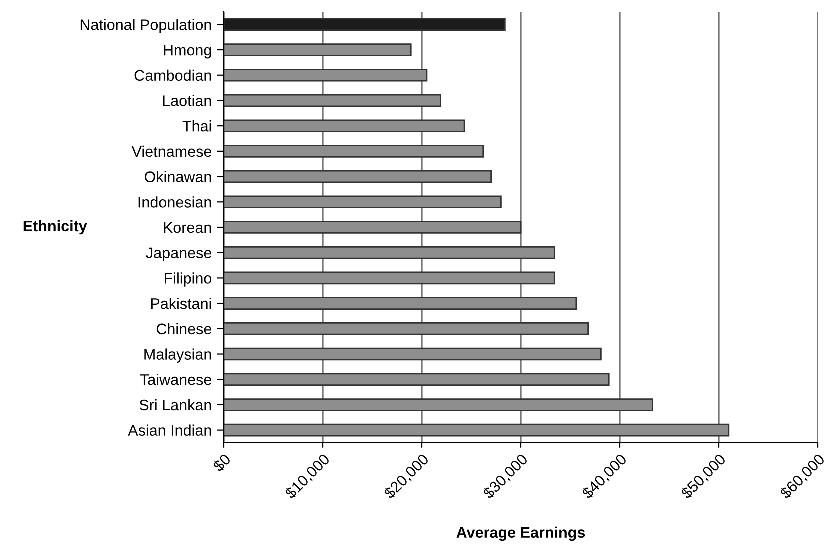 The width and height of the screenshot is (825, 560). I want to click on y-tick-label: Asian Indian, so click(170, 430).